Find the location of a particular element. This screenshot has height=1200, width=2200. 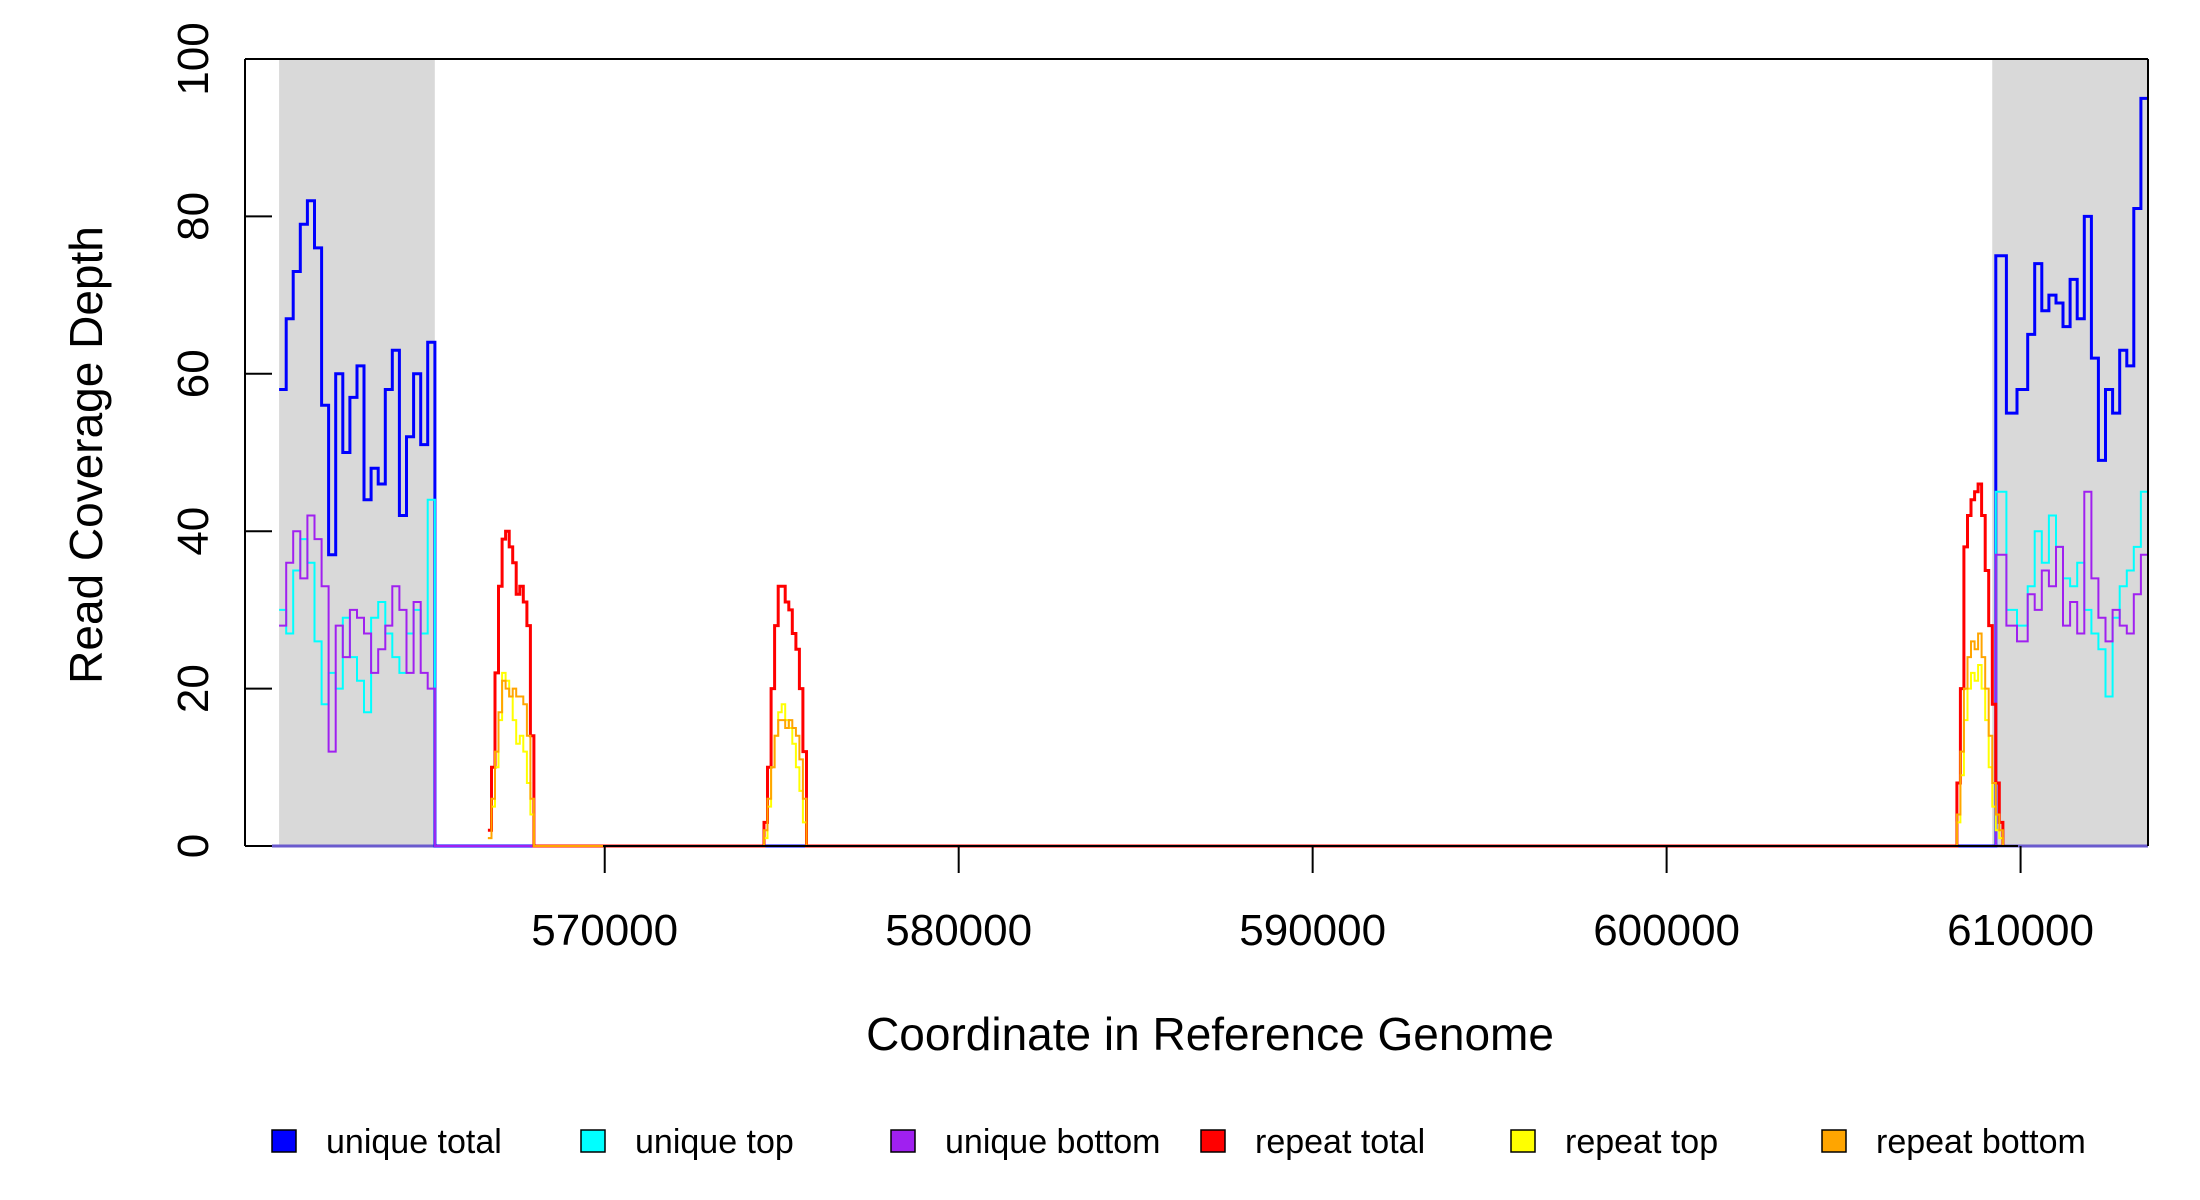

y-tick-label: 20 is located at coordinates (193, 688).